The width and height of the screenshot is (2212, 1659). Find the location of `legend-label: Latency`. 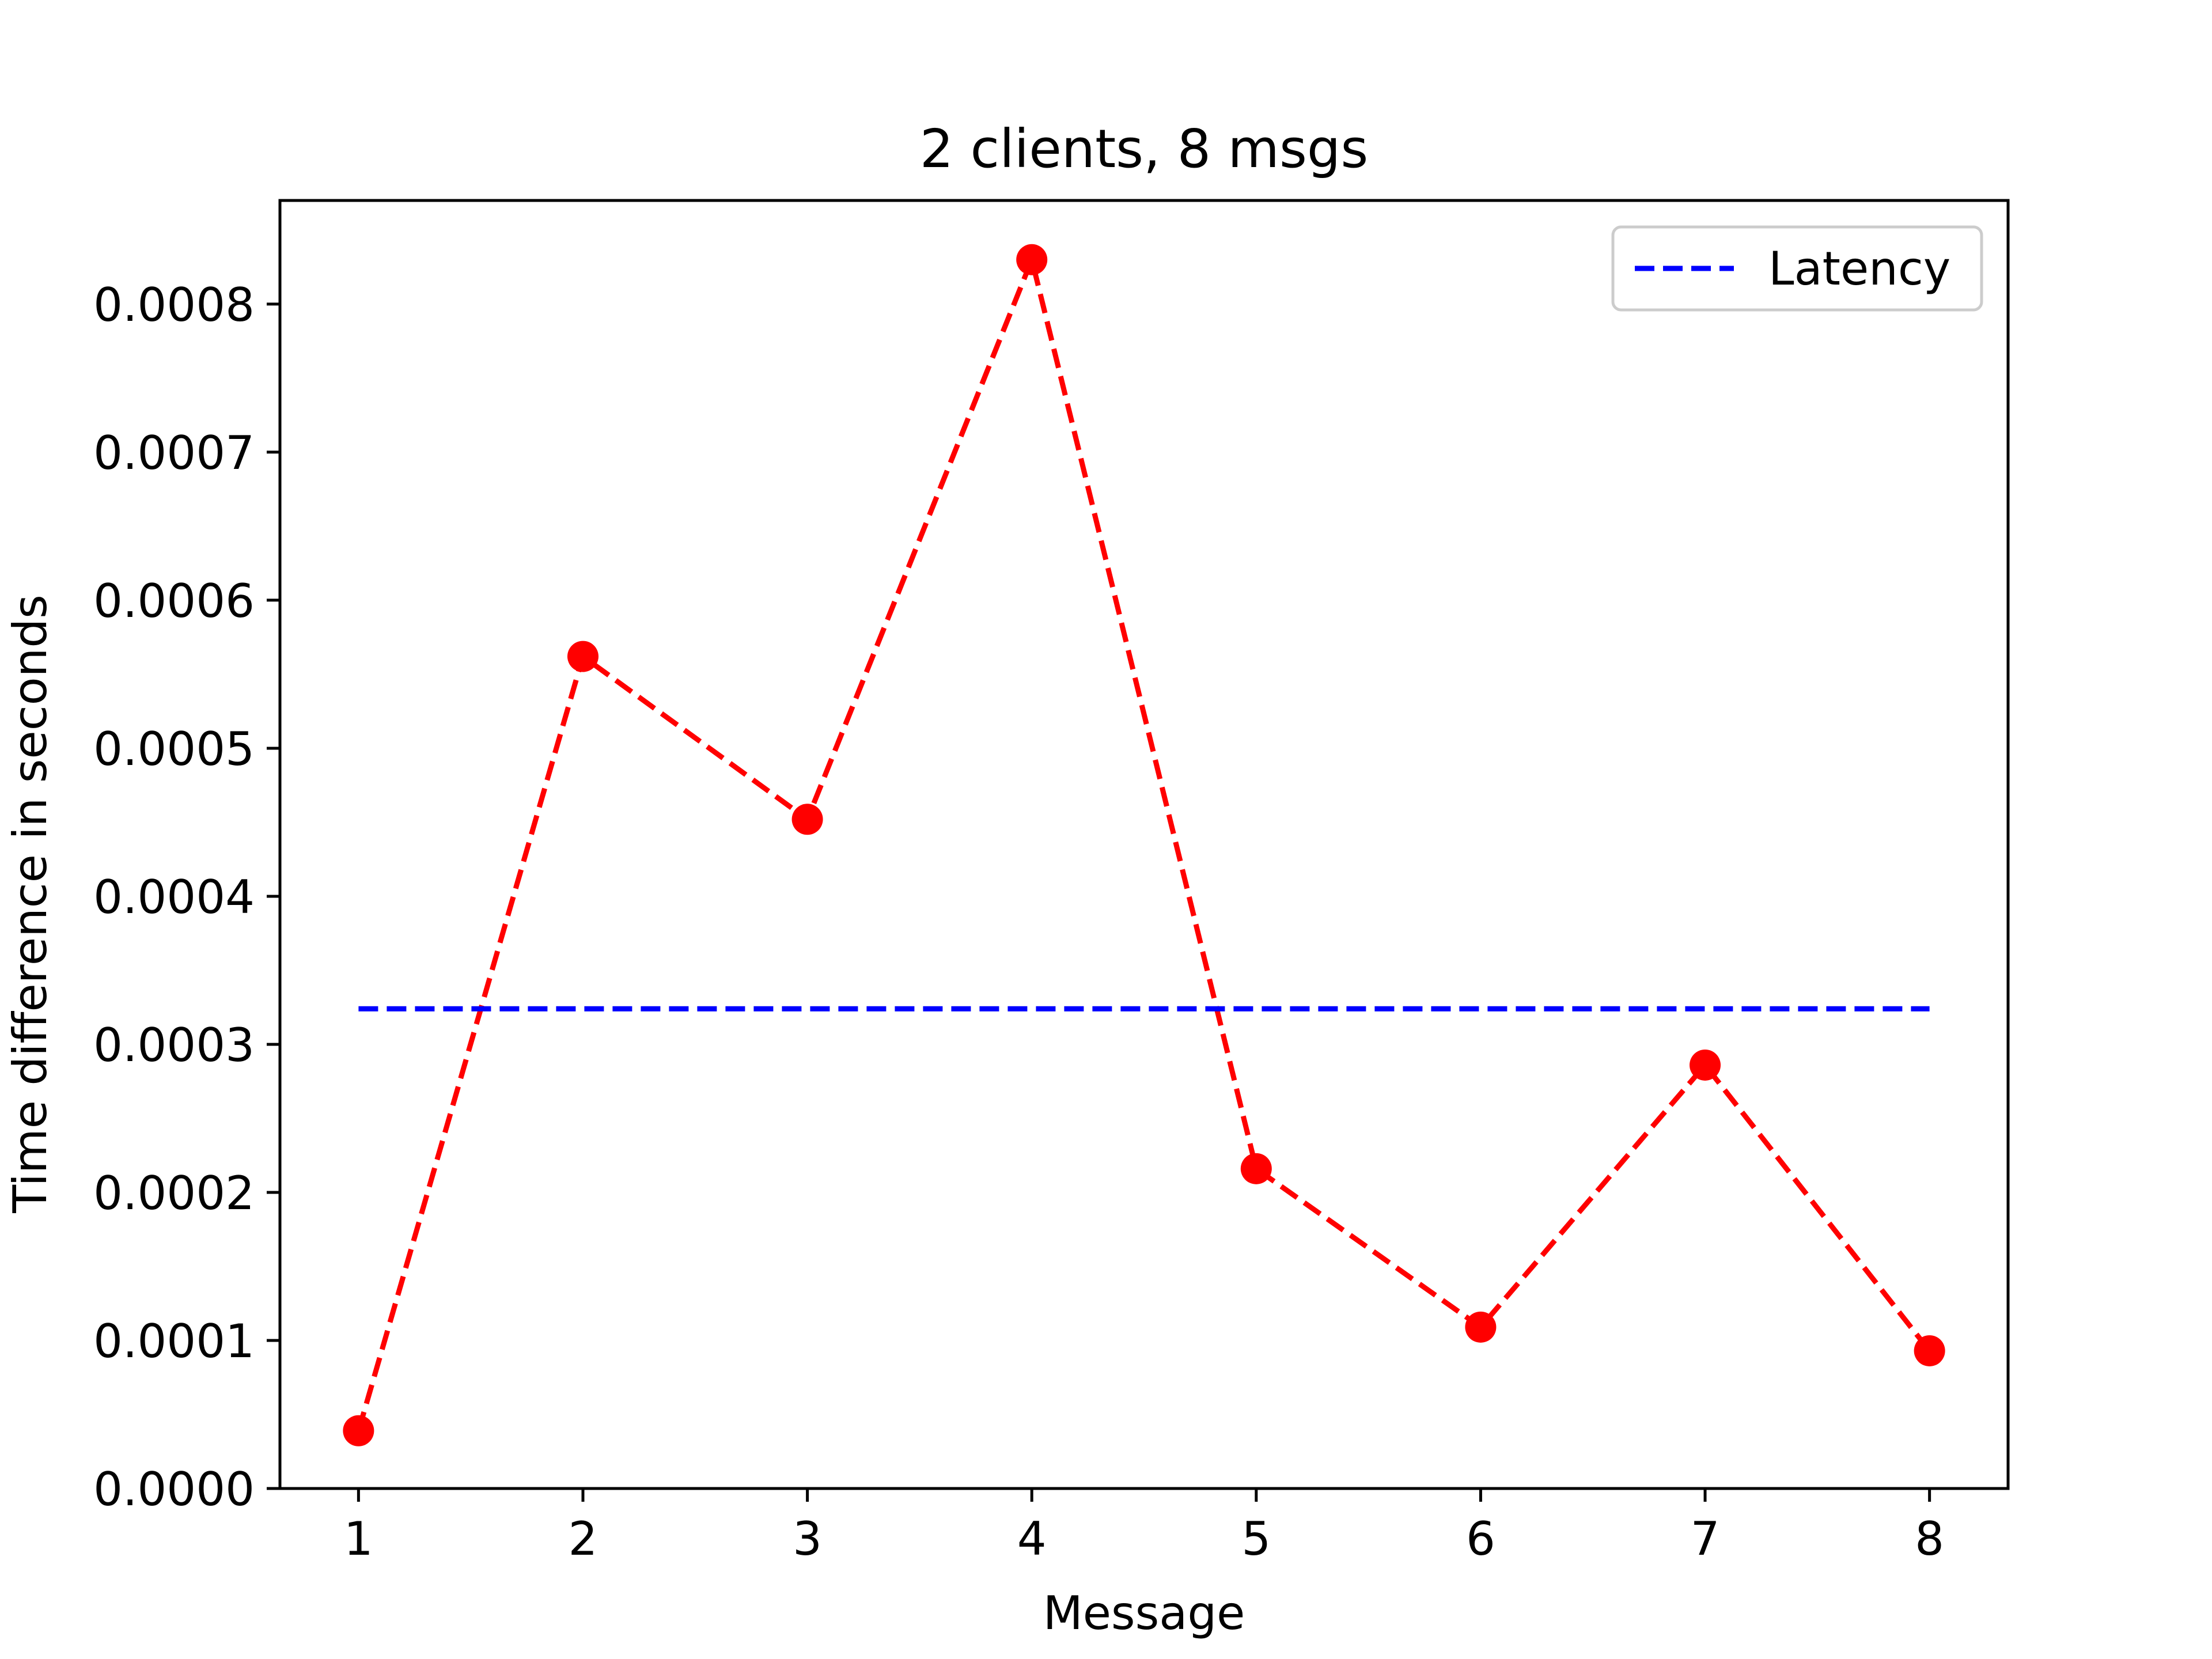

legend-label: Latency is located at coordinates (1859, 269).